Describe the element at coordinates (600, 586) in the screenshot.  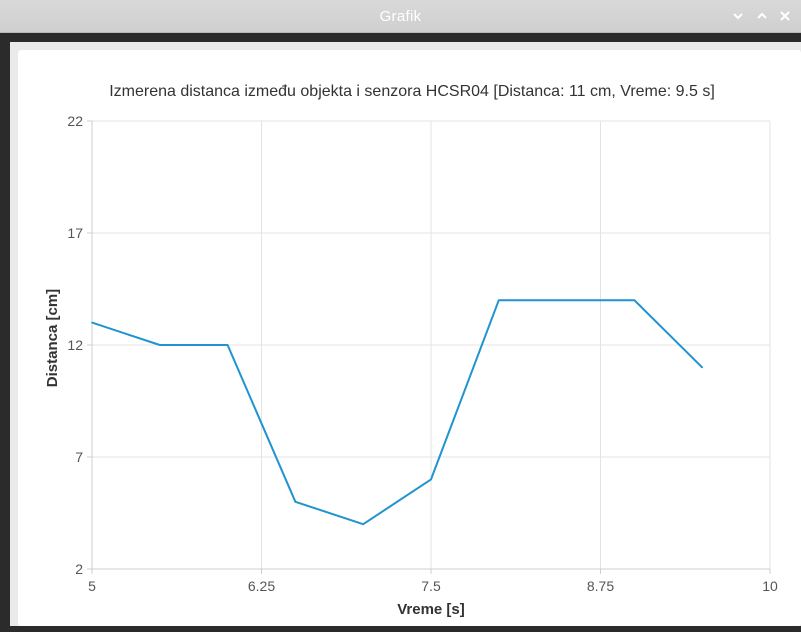
I see `x-tick-label: 8.75` at that location.